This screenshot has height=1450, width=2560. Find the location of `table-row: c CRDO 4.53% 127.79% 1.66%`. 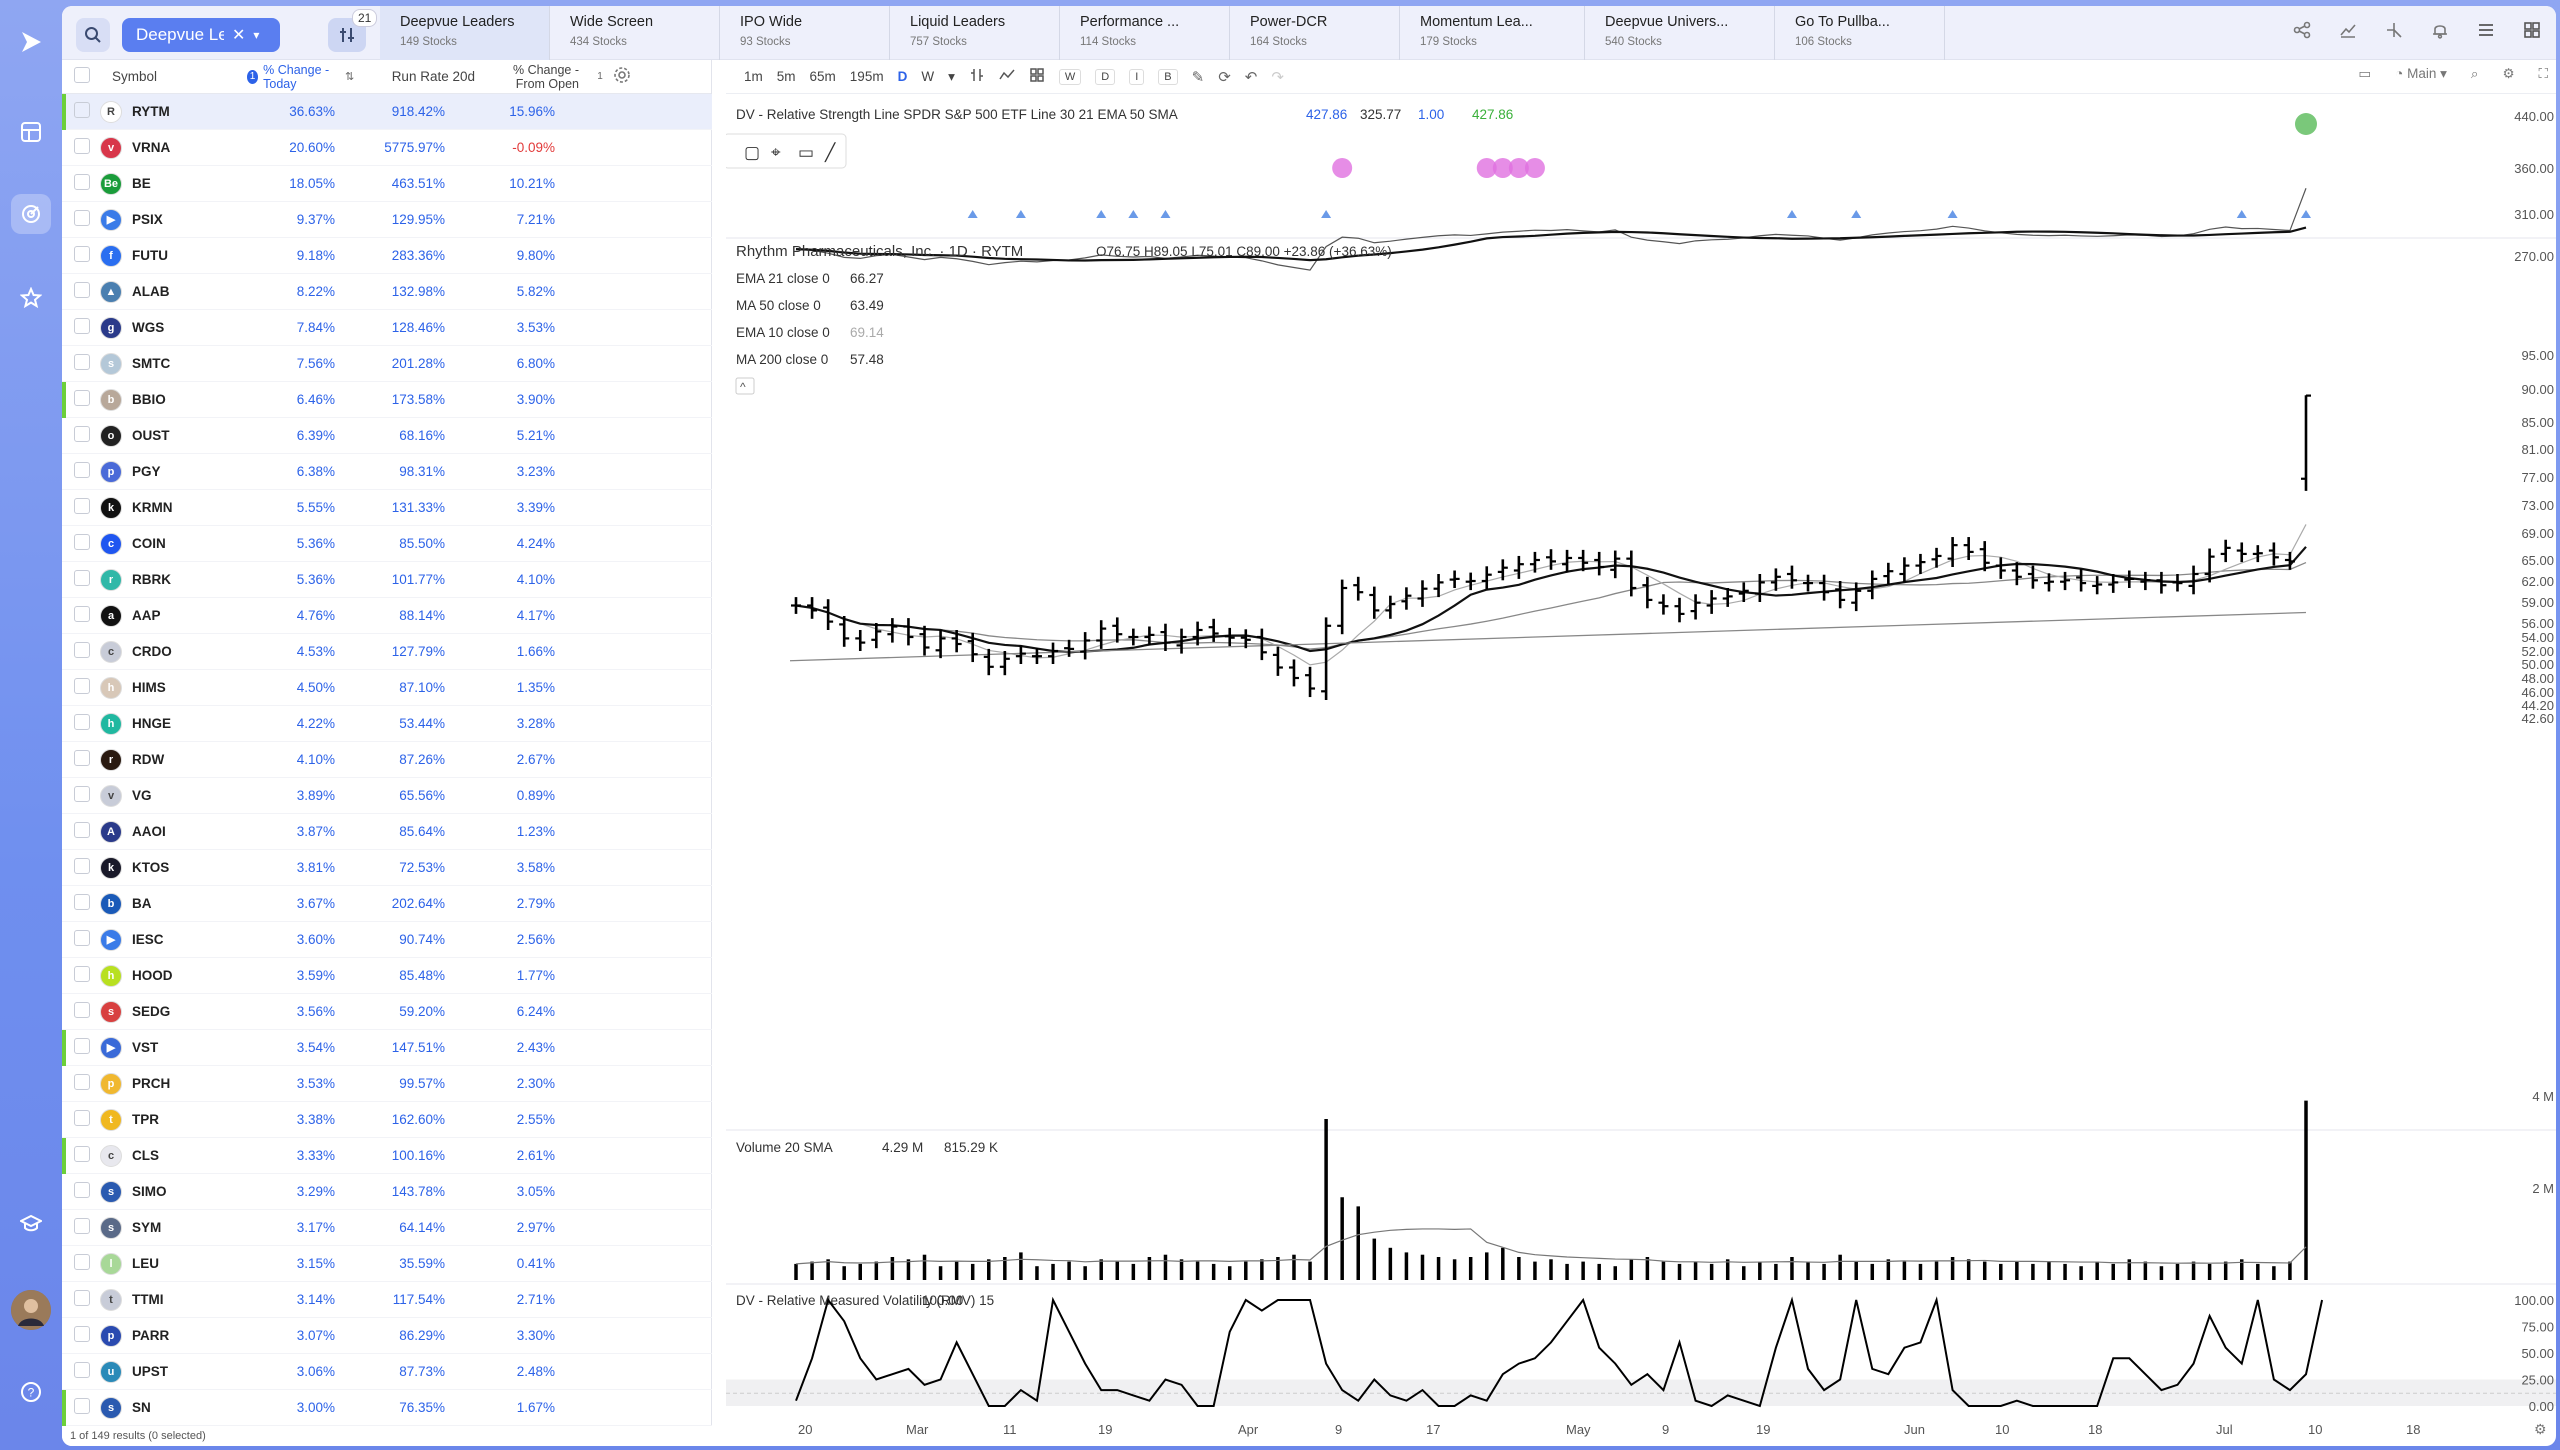

table-row: c CRDO 4.53% 127.79% 1.66% is located at coordinates (387, 652).